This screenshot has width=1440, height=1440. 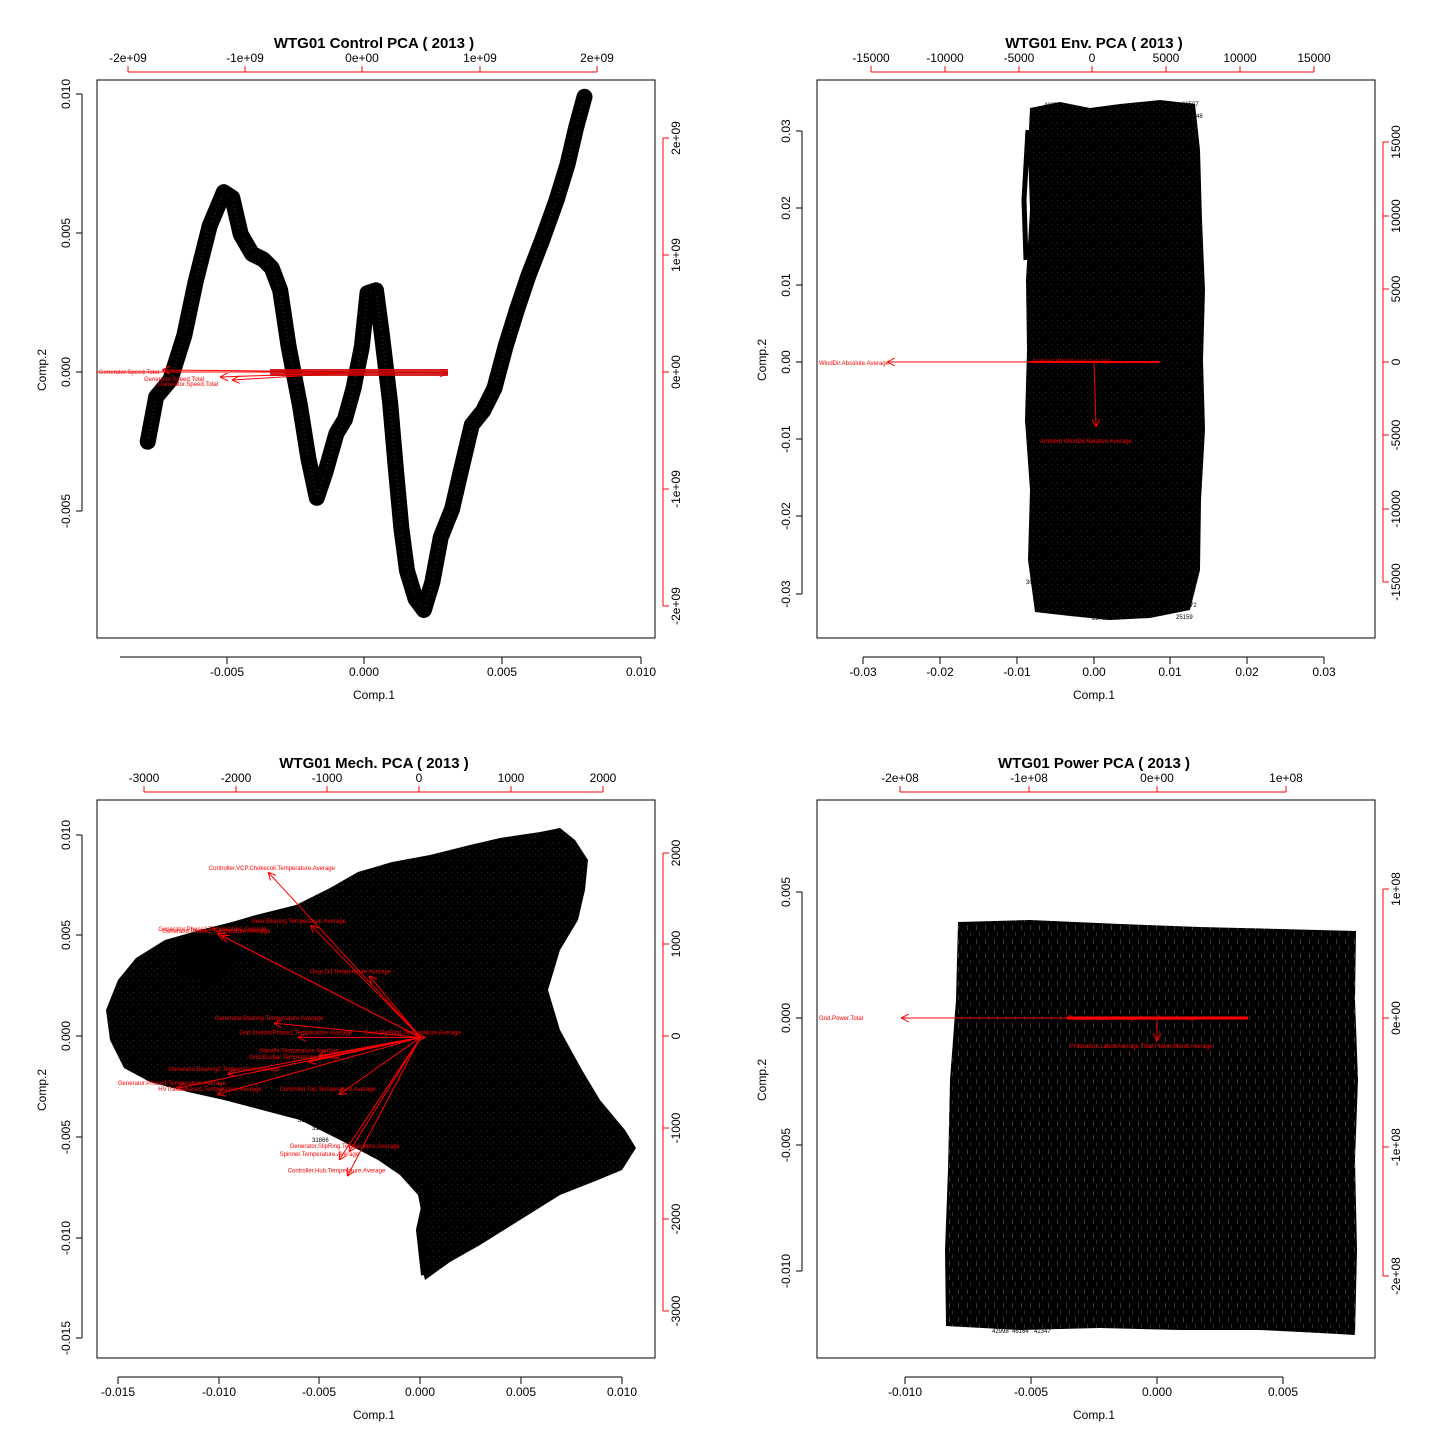 I want to click on right-tick-label: 0e+00, so click(x=676, y=372).